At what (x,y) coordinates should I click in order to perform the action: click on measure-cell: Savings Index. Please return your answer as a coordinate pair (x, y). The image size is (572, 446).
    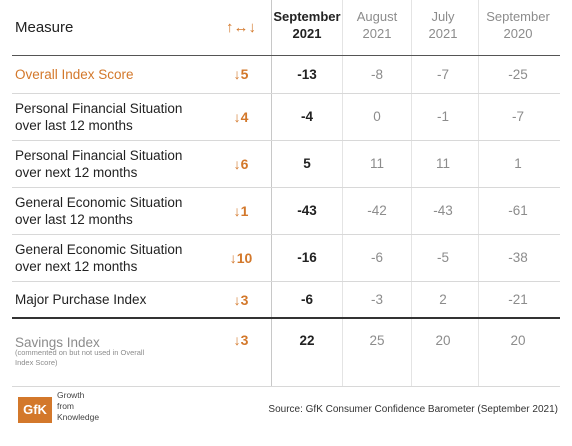
    Looking at the image, I should click on (113, 342).